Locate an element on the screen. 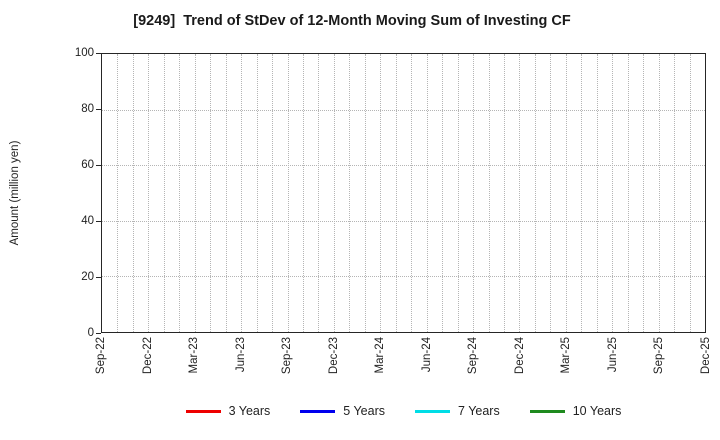  legend-item: 10 Years is located at coordinates (575, 411).